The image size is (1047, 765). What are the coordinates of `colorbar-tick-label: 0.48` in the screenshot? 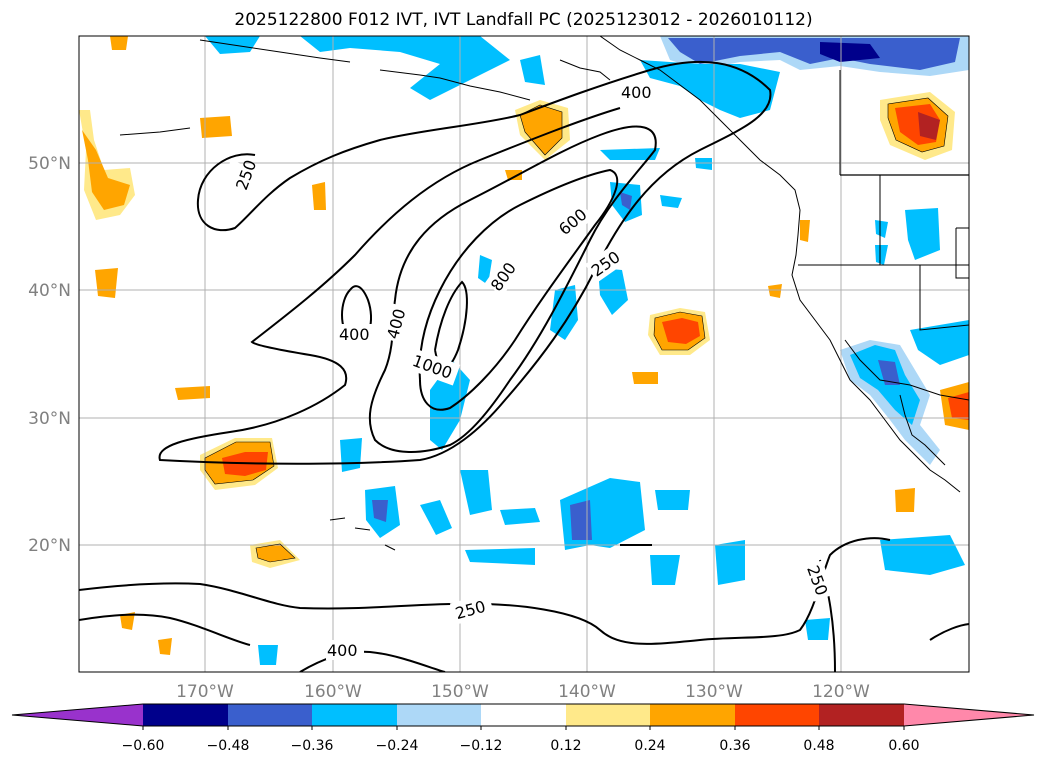 It's located at (818, 746).